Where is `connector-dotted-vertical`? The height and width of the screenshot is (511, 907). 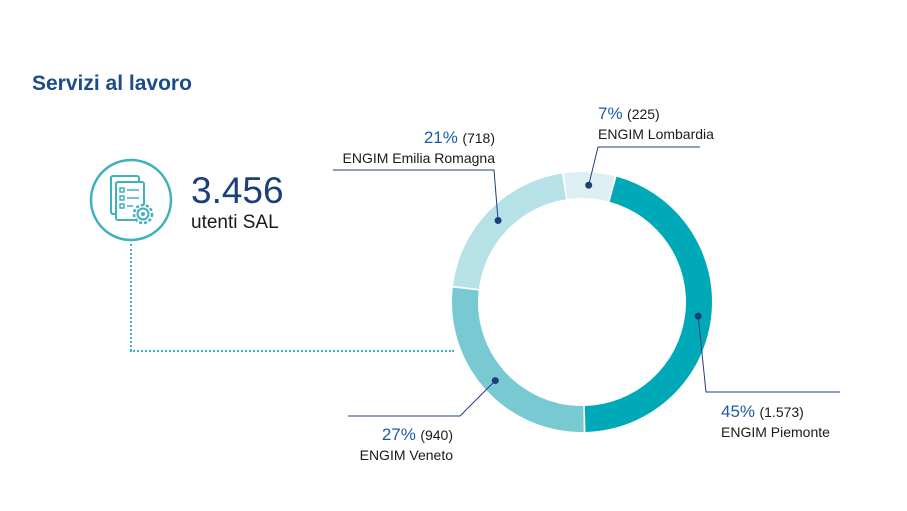
connector-dotted-vertical is located at coordinates (131, 297).